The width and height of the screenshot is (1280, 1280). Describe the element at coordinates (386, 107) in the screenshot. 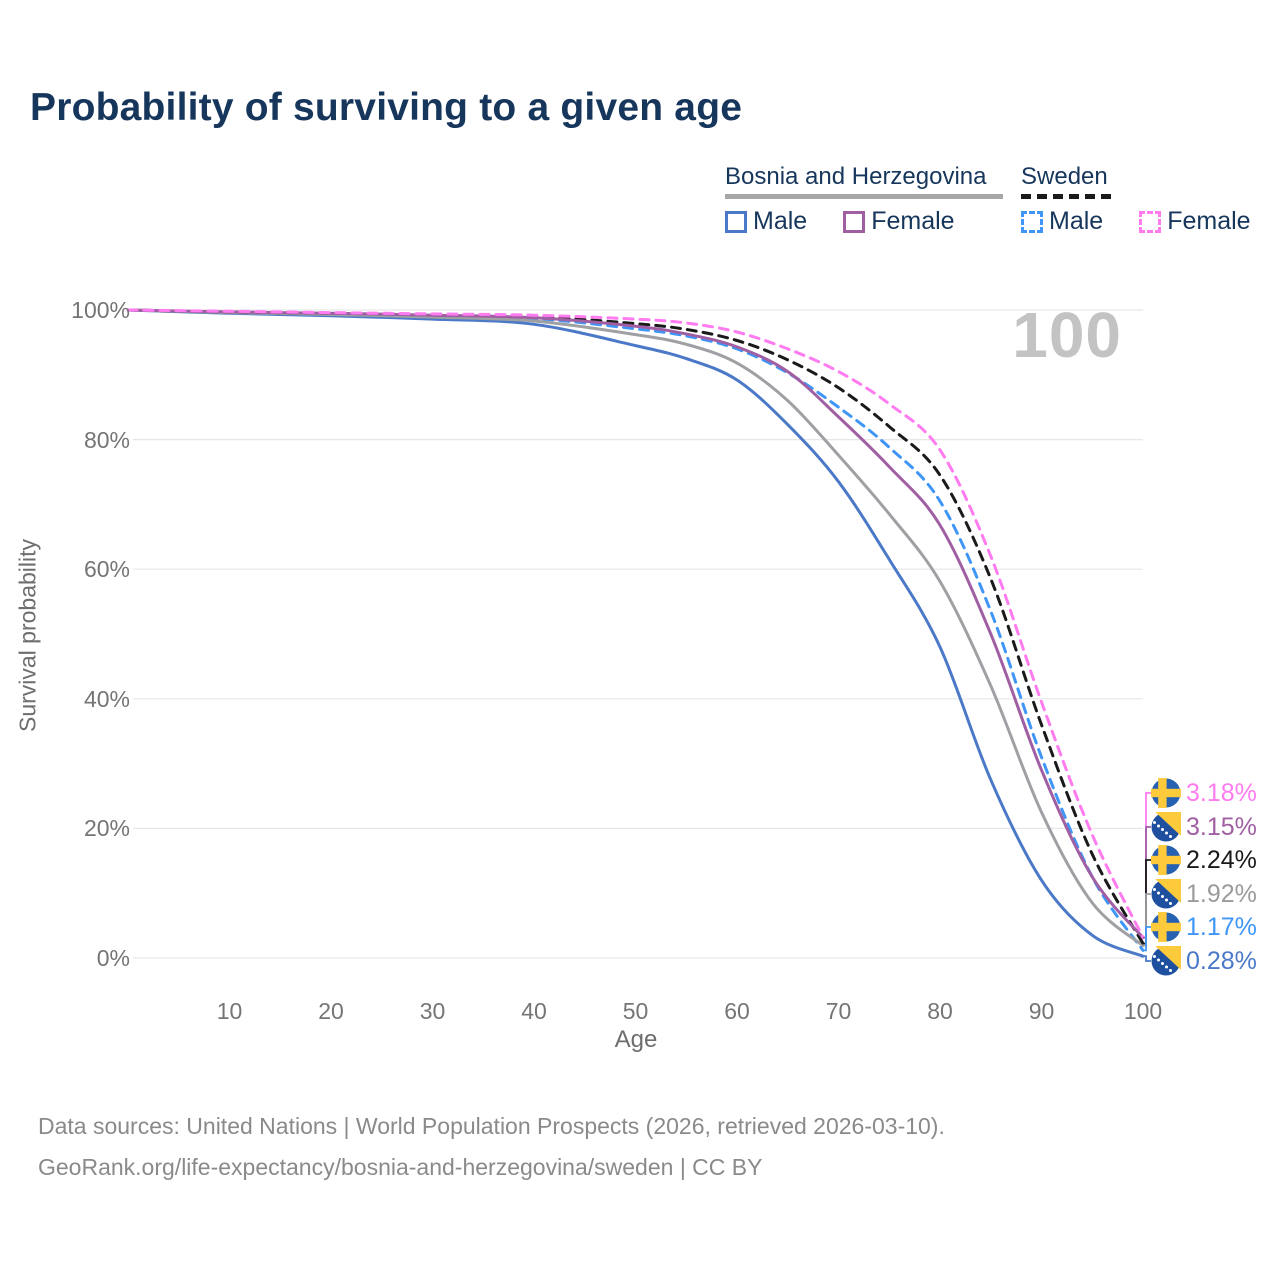

I see `page-title: Probability of surviving to a given age` at that location.